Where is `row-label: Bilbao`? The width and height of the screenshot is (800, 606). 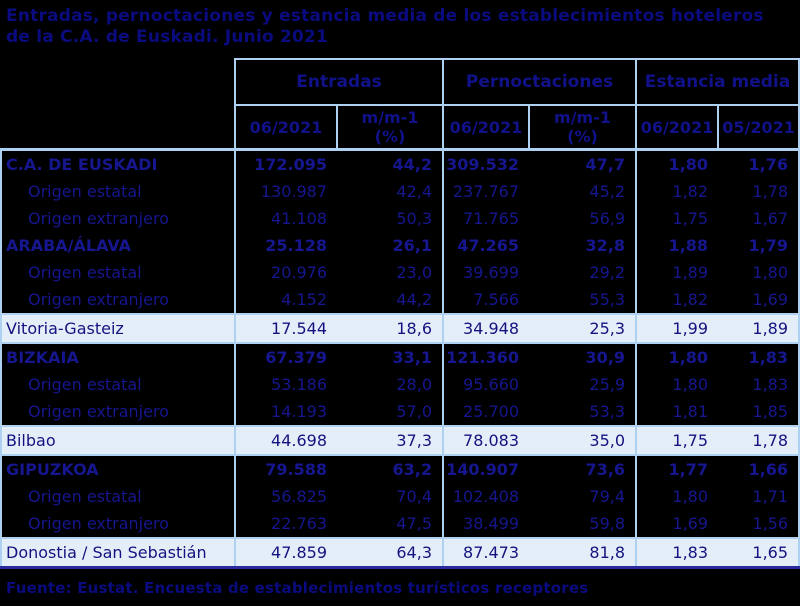 row-label: Bilbao is located at coordinates (118, 440).